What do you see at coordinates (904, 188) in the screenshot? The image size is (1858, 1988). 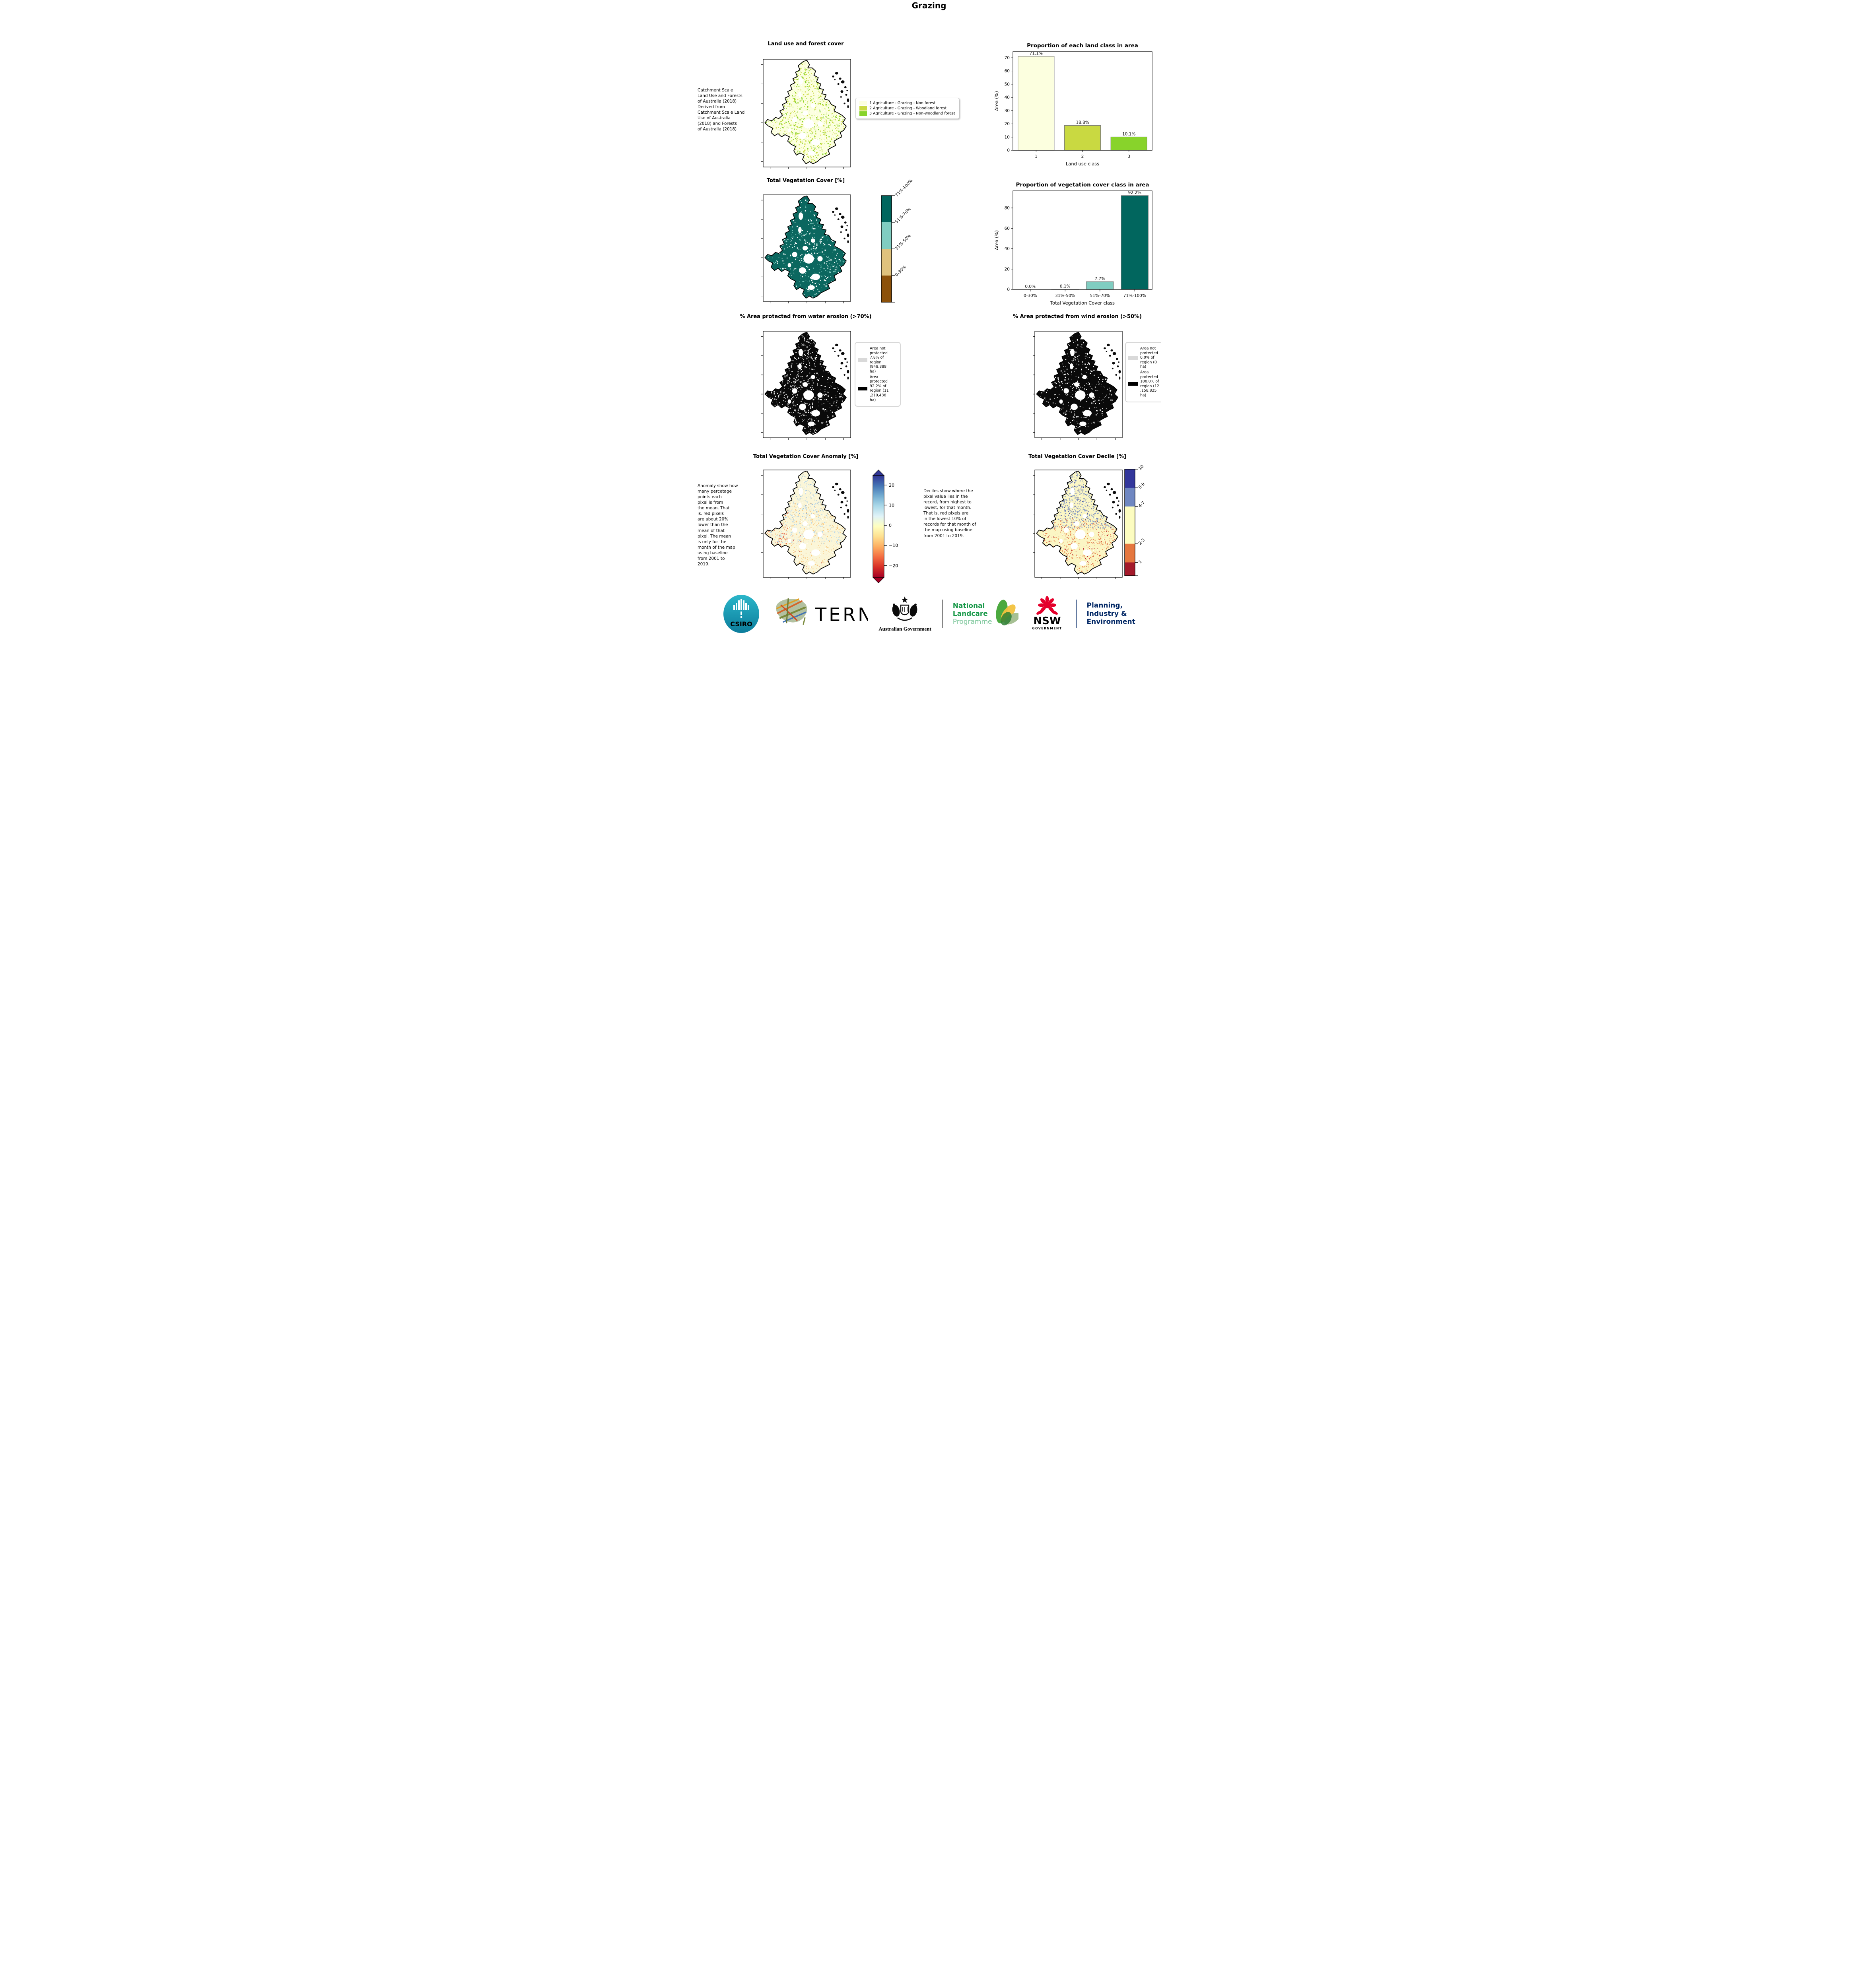 I see `colorbar-tick-label: 71%-100%` at bounding box center [904, 188].